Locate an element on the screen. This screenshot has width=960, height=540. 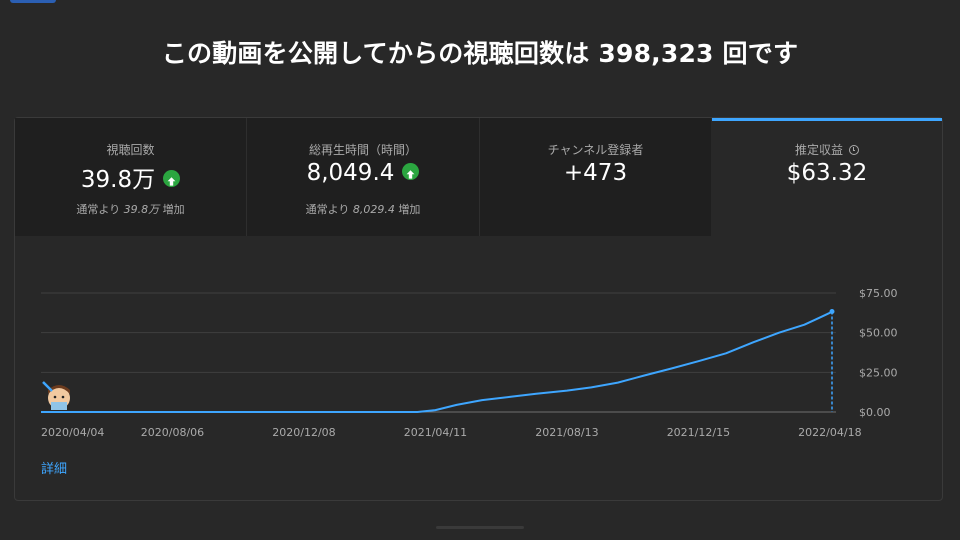
tab-subscribers-value: +473 is located at coordinates (595, 173).